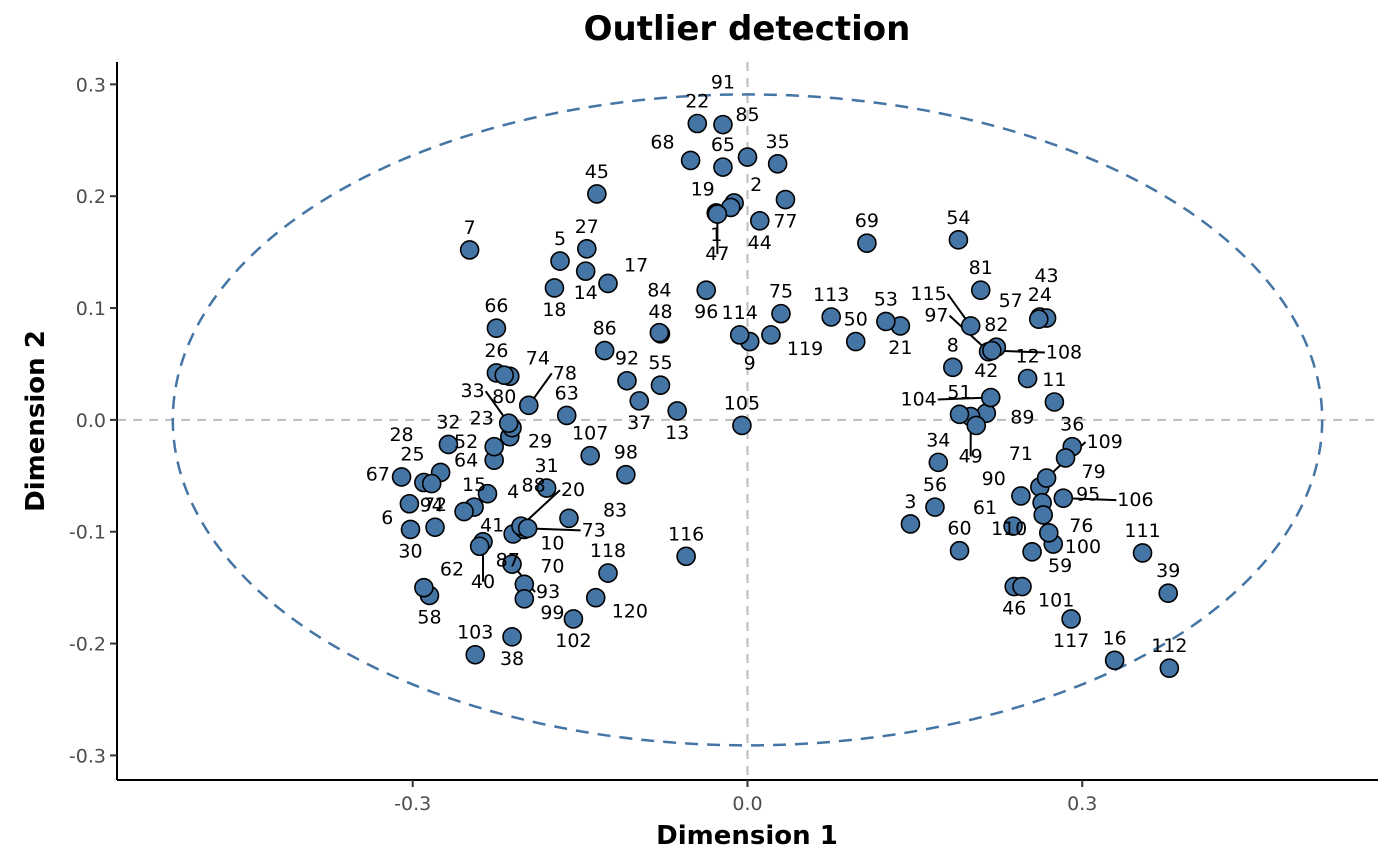 The width and height of the screenshot is (1400, 865). Describe the element at coordinates (996, 325) in the screenshot. I see `point-label-82: 82` at that location.